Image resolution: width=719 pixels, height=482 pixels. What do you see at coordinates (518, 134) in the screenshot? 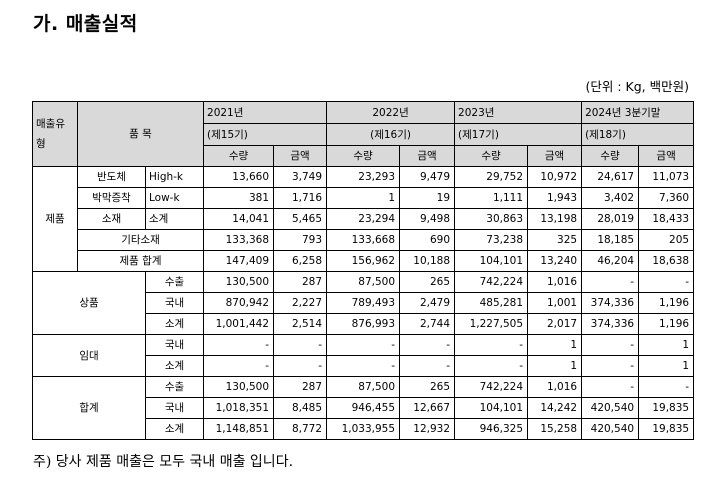
I see `header-term-17: (제17기)` at bounding box center [518, 134].